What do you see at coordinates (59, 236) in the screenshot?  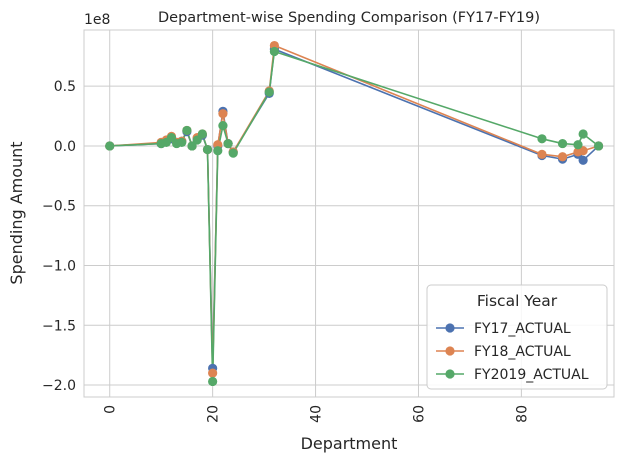 I see `y-ticks: 0.5 0.0 −0.5 −1.0 −1.5 −2.0` at bounding box center [59, 236].